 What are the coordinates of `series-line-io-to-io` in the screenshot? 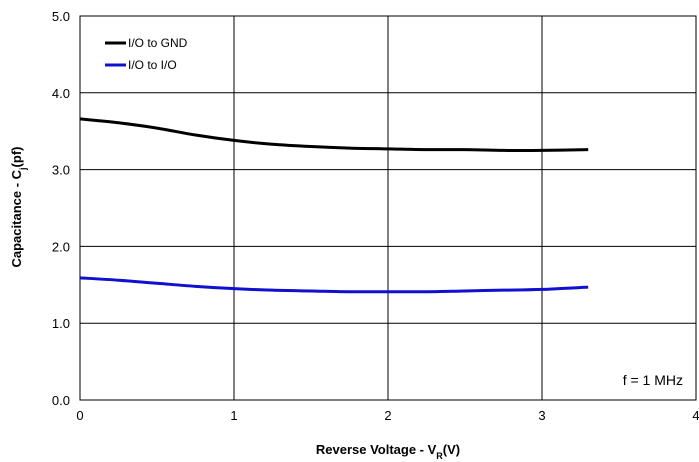 It's located at (334, 285).